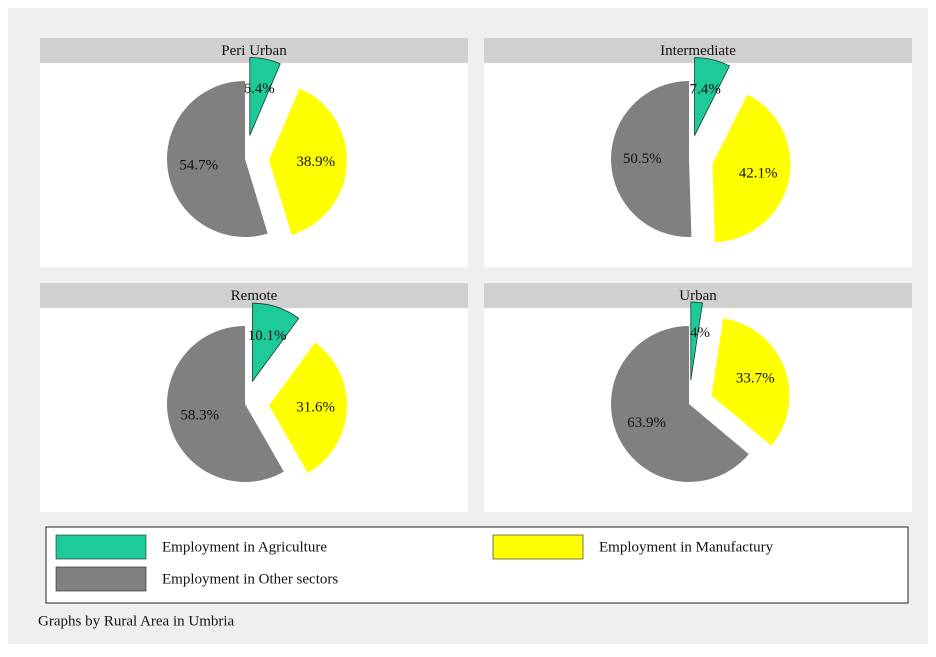  What do you see at coordinates (758, 174) in the screenshot?
I see `slice-label: 42.1%` at bounding box center [758, 174].